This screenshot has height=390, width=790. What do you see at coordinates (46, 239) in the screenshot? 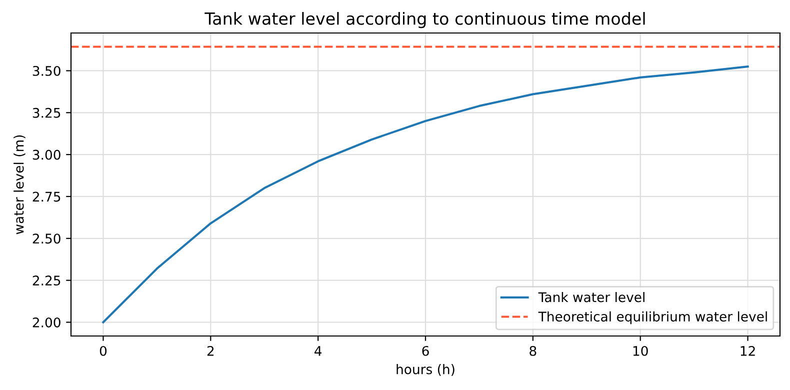
I see `y-tick-label: 2.50` at bounding box center [46, 239].